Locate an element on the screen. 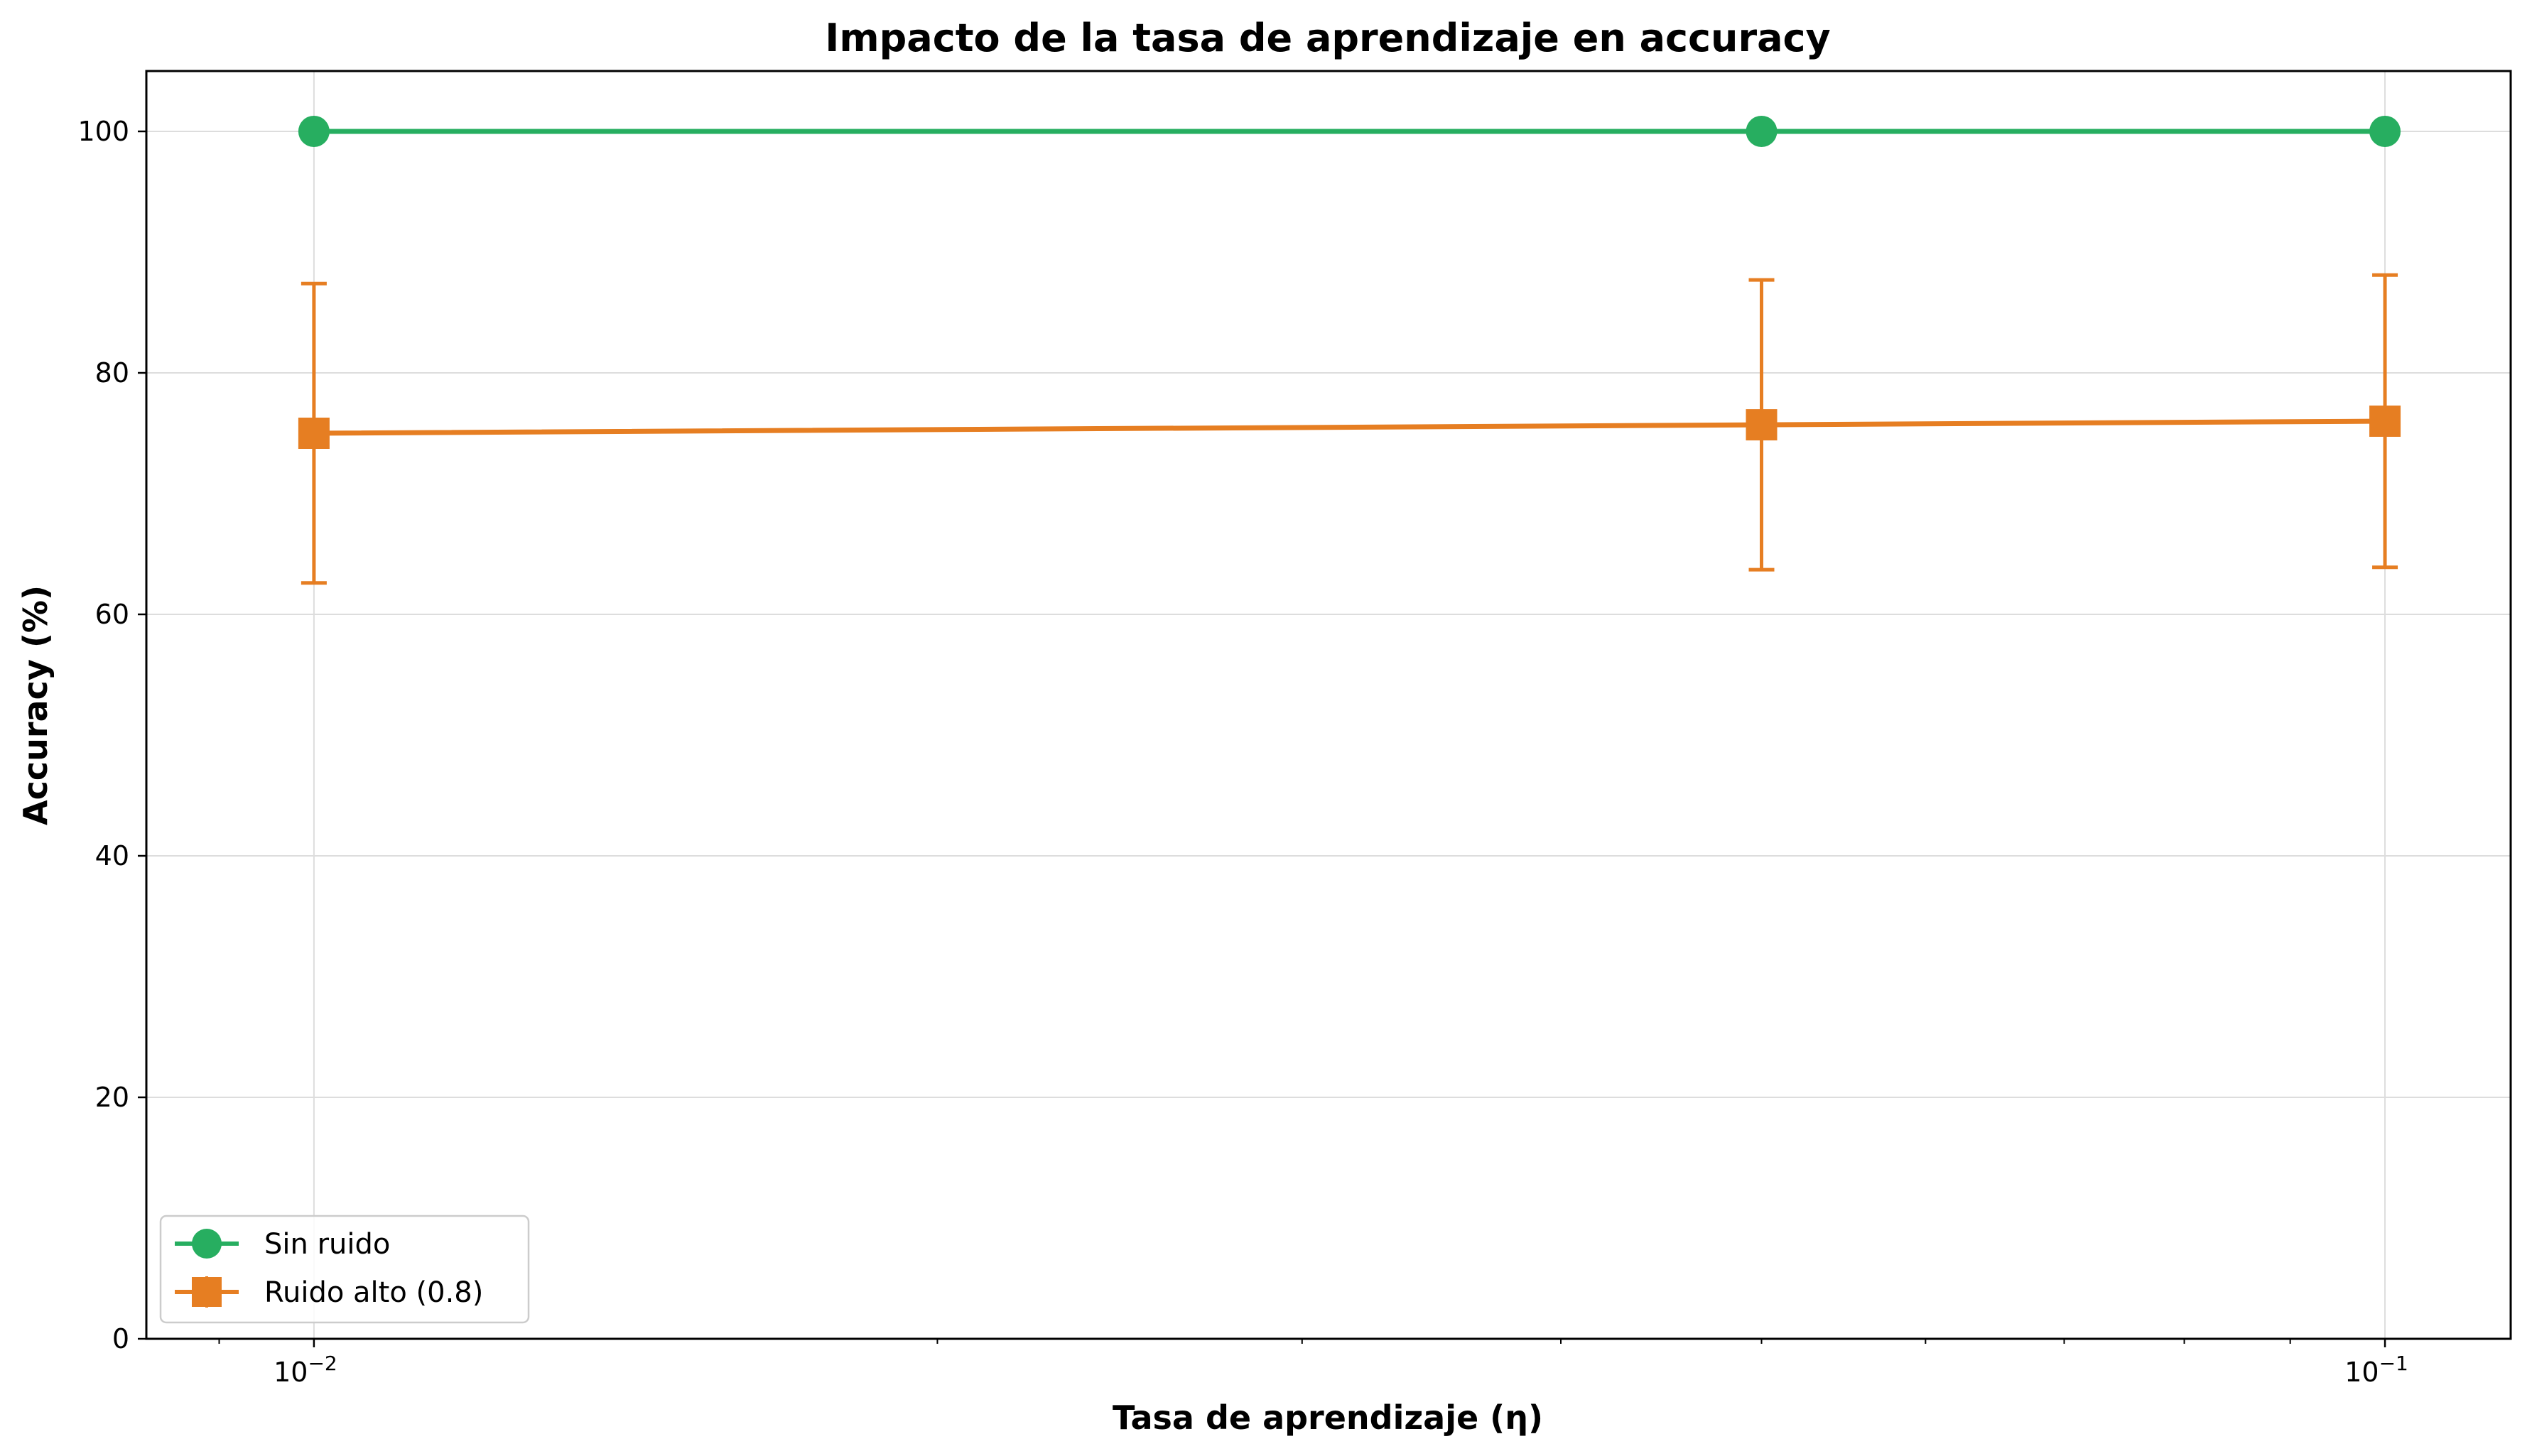  series-line is located at coordinates (1349, 427).